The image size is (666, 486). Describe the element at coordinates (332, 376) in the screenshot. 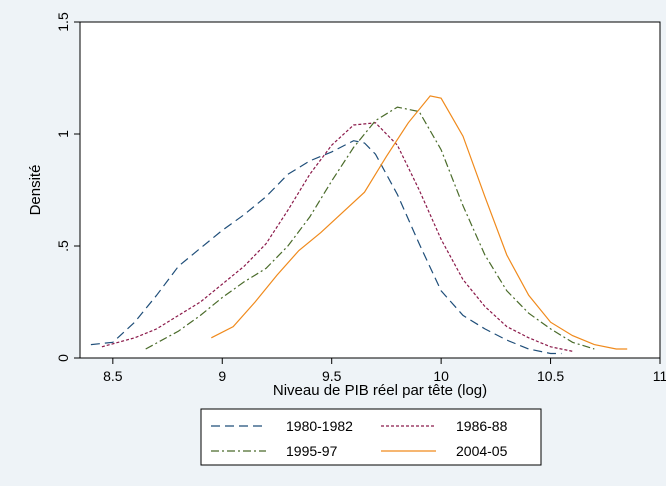

I see `x-tick-label: 9.5` at that location.